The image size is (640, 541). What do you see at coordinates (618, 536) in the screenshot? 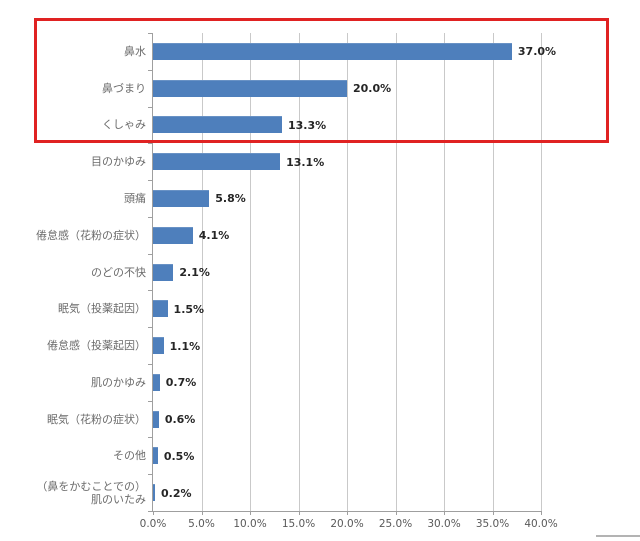
I see `artifact-line` at bounding box center [618, 536].